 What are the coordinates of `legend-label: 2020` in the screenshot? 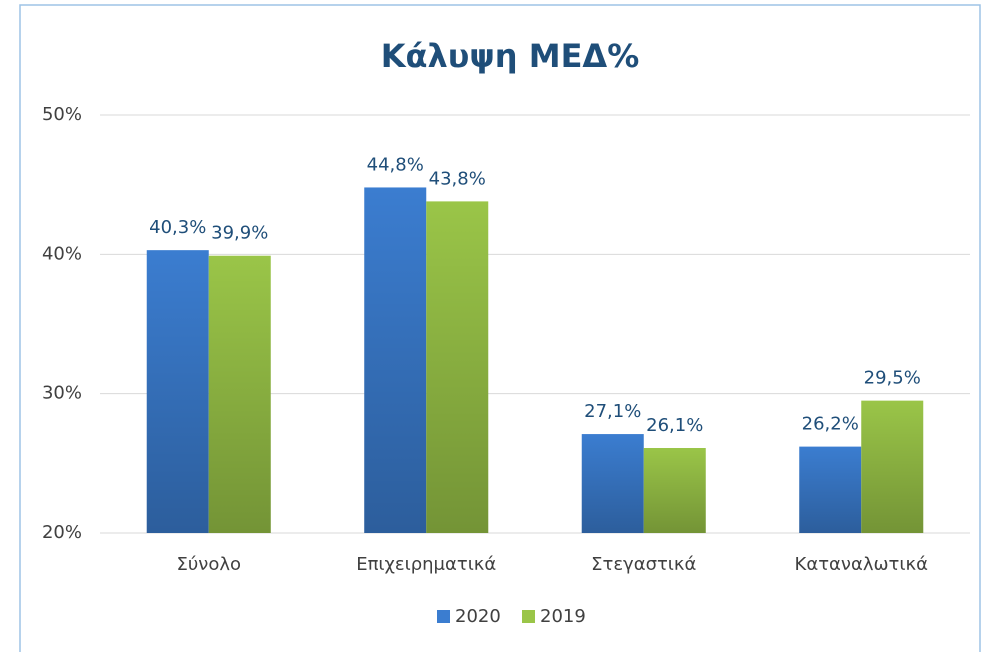 It's located at (478, 616).